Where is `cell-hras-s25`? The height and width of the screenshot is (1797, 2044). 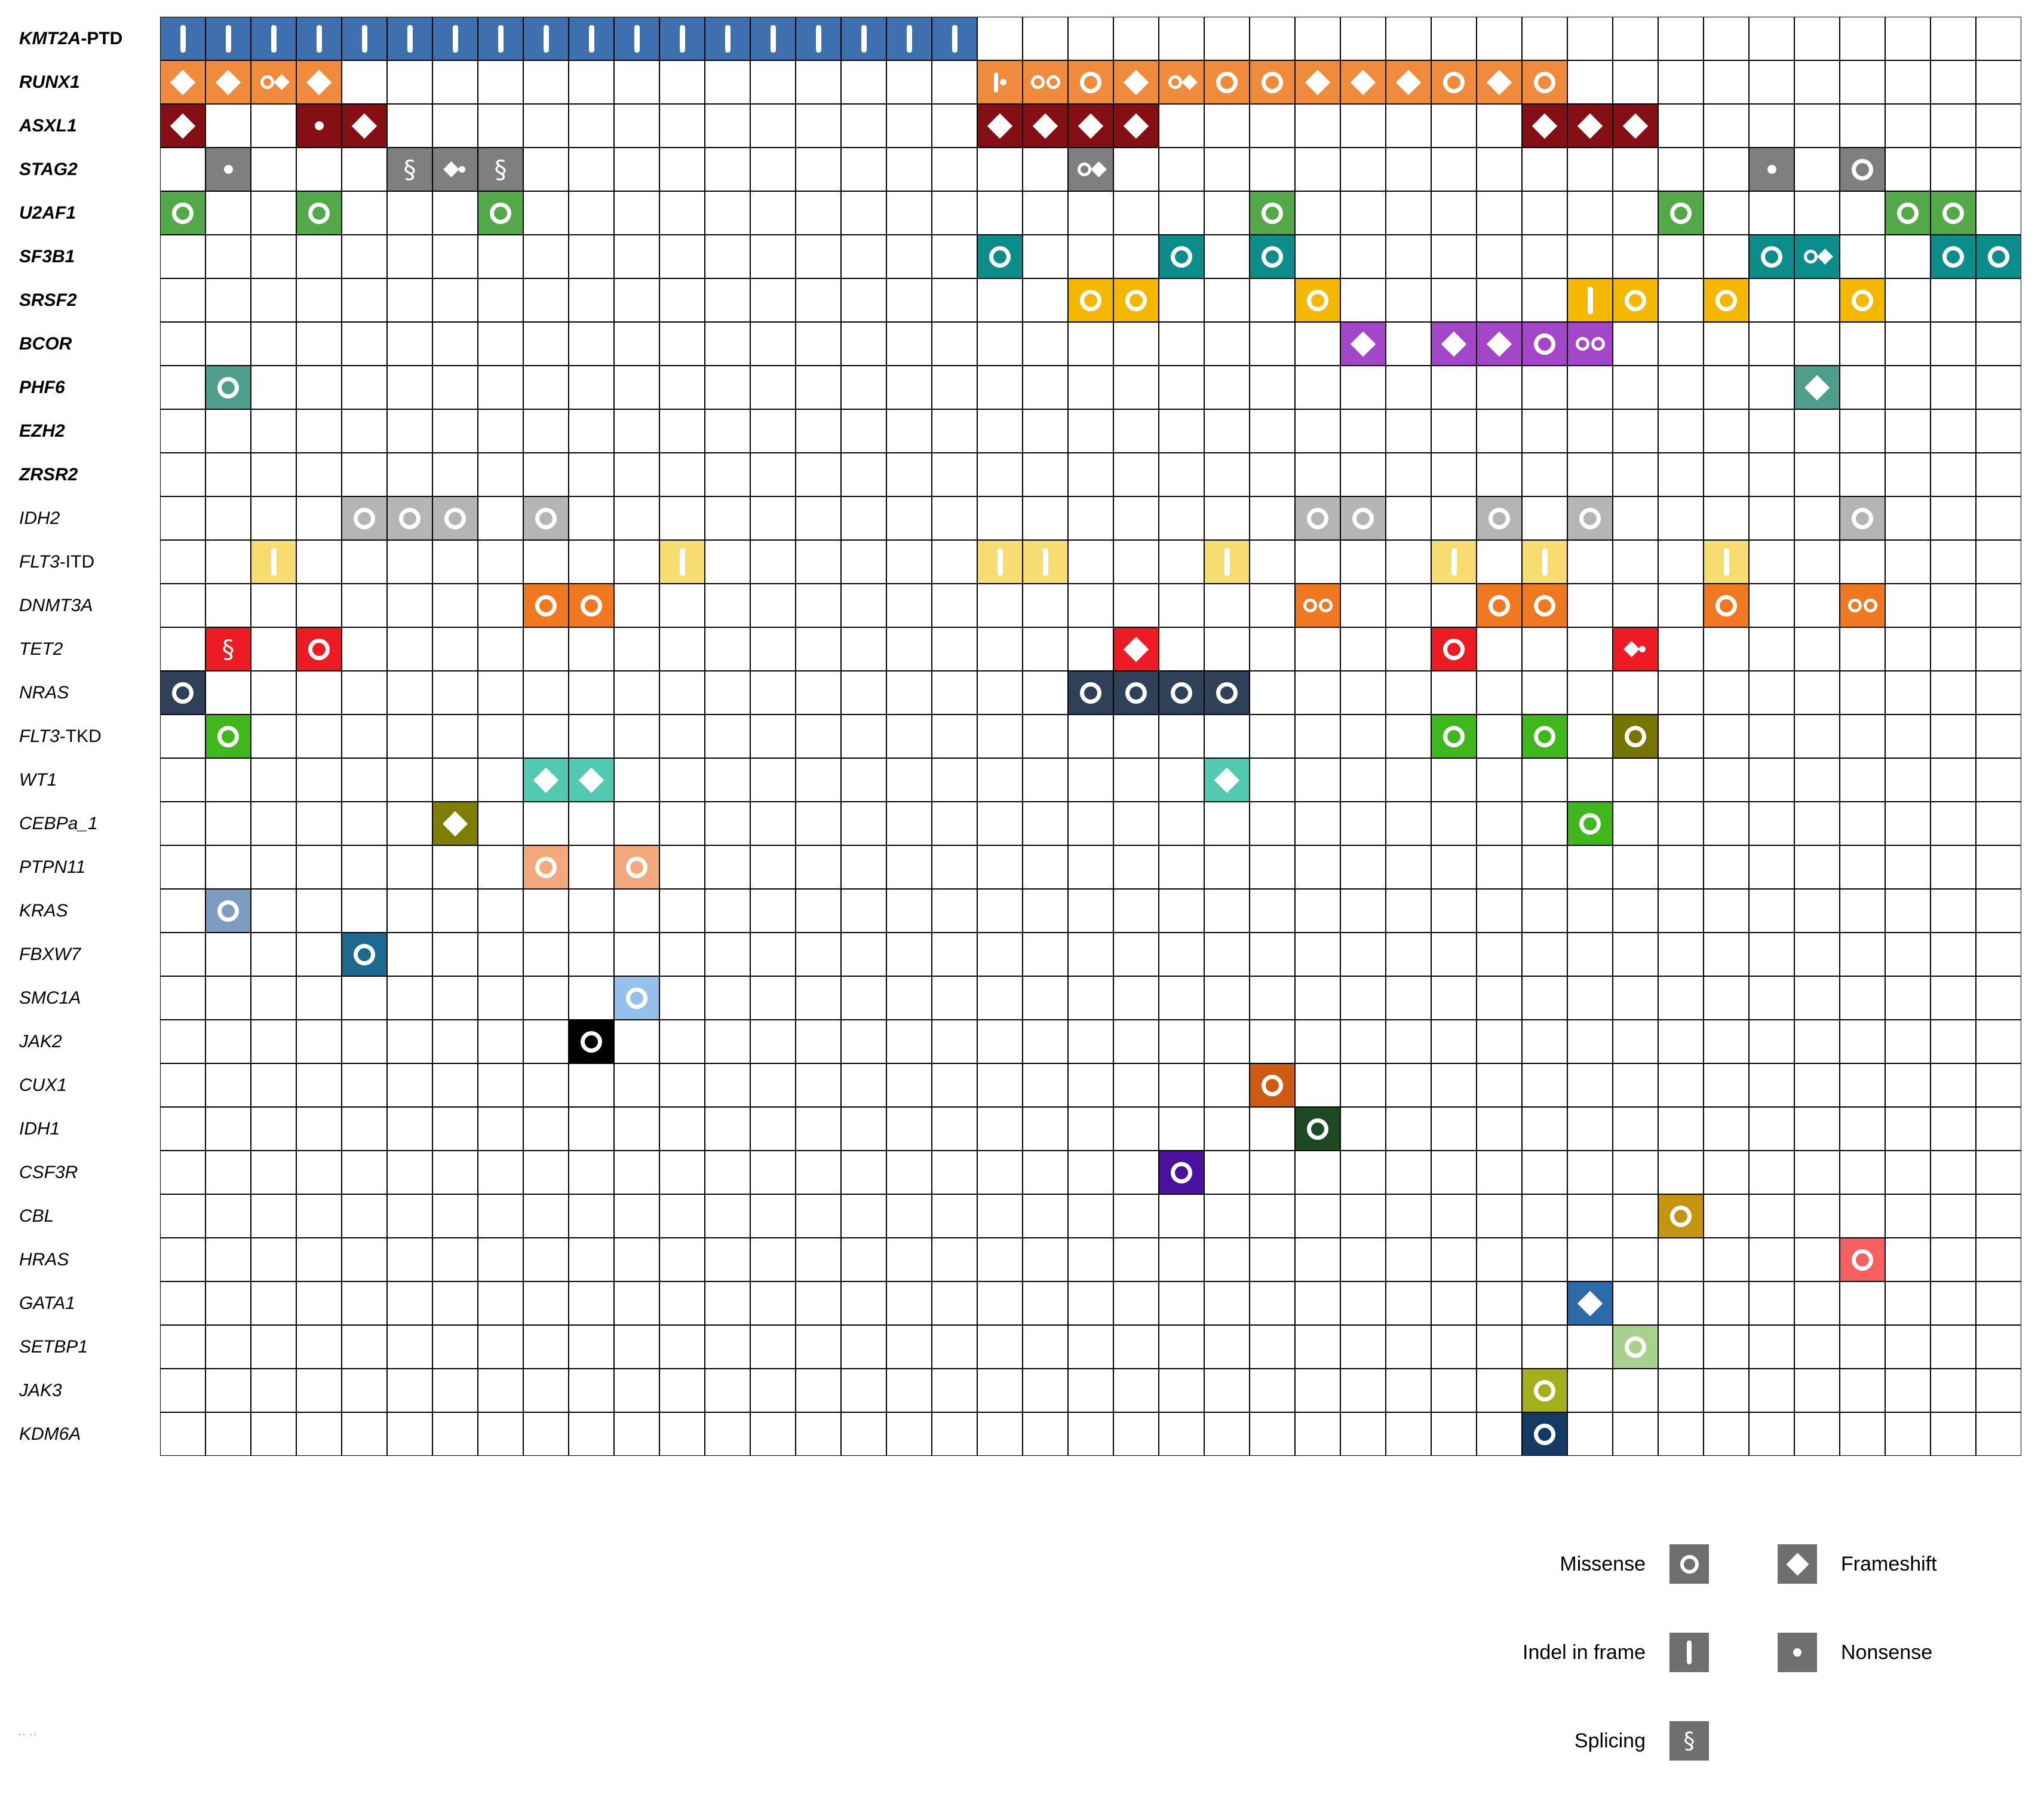
cell-hras-s25 is located at coordinates (1272, 1259).